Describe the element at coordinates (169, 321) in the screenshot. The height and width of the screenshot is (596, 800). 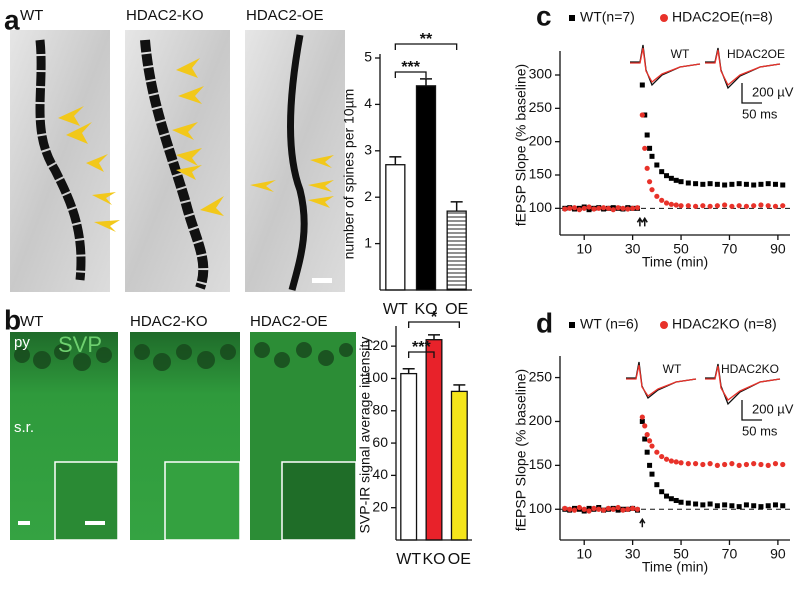
I see `image-label: HDAC2-KO` at that location.